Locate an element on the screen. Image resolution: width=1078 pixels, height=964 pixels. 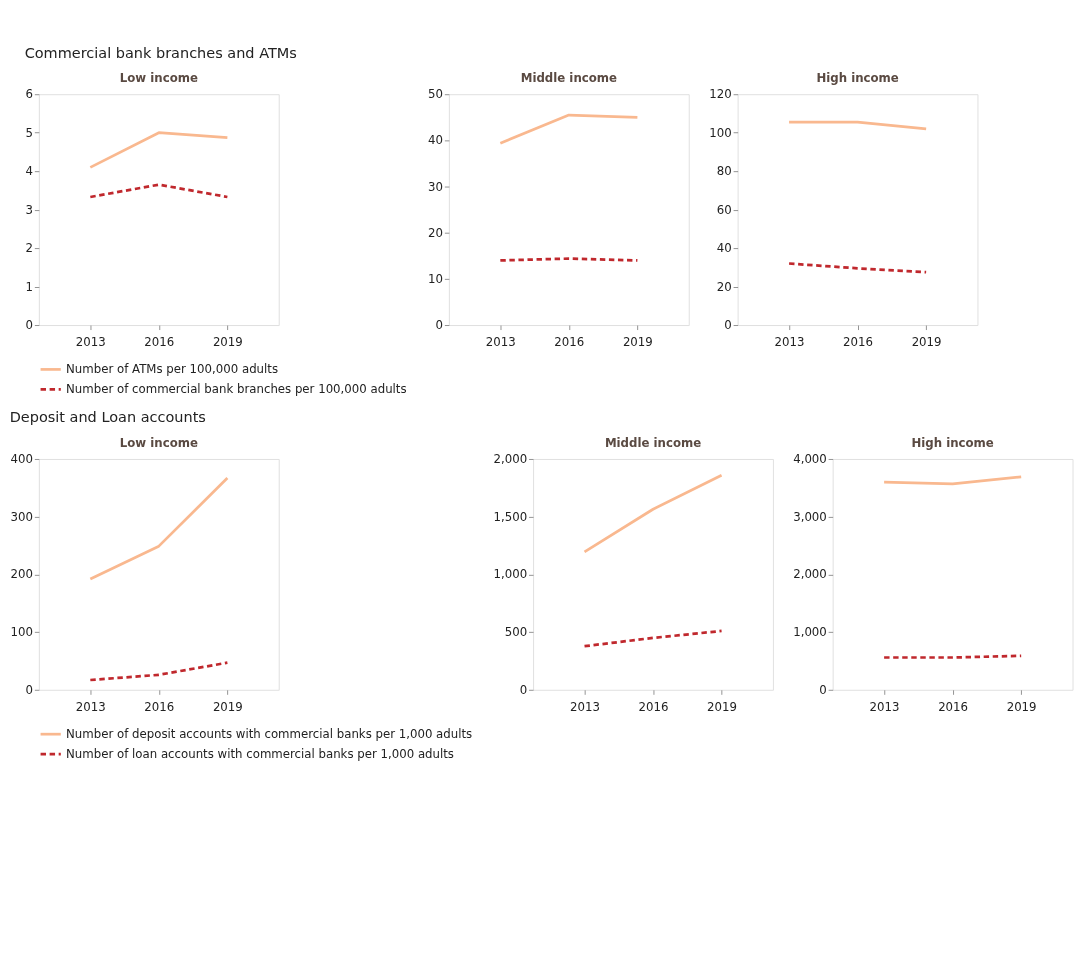
y-tick-label: 4,000 is located at coordinates (810, 459).